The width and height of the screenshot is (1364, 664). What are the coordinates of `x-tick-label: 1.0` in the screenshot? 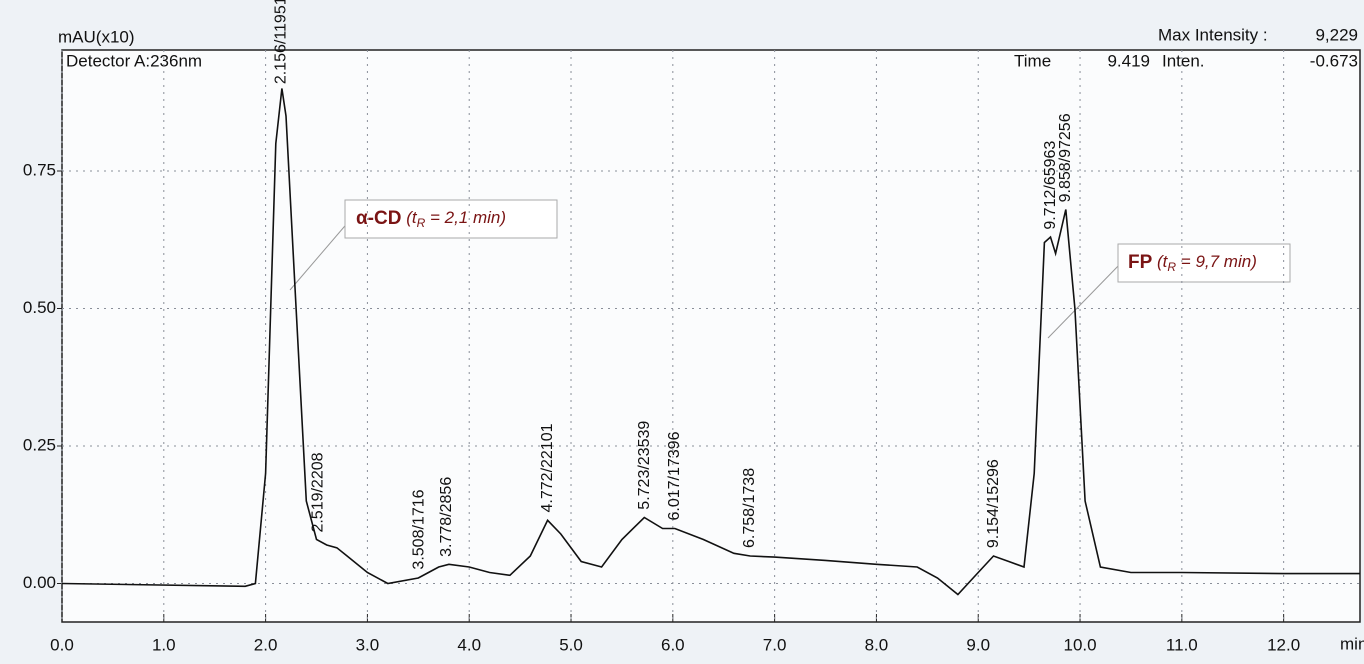 It's located at (164, 644).